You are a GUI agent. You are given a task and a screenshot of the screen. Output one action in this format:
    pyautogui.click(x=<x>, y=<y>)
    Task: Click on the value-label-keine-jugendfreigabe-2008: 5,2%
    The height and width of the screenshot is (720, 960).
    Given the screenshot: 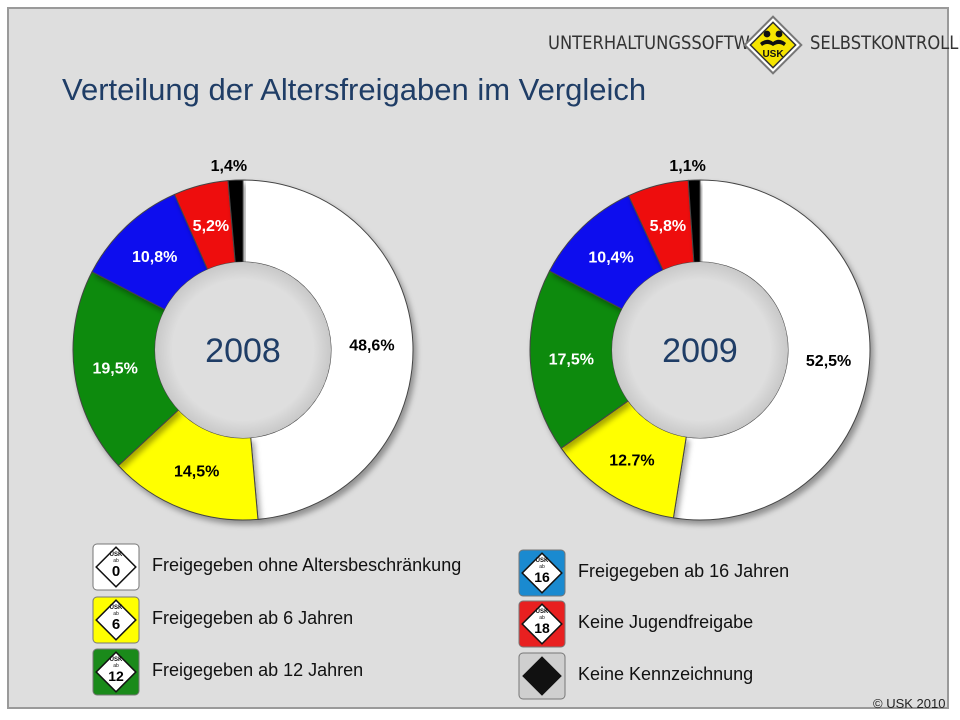 What is the action you would take?
    pyautogui.click(x=211, y=226)
    